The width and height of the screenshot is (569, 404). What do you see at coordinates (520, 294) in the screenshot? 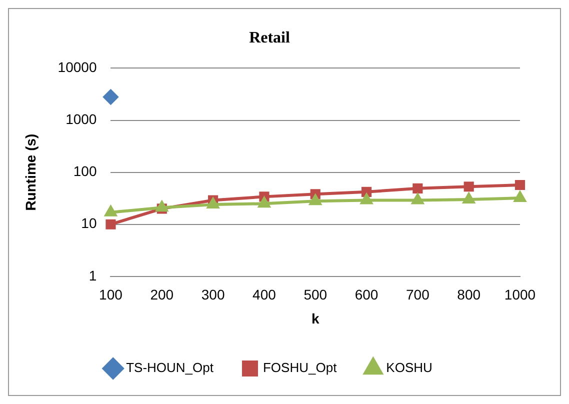
I see `x-tick-label: 1000` at bounding box center [520, 294].